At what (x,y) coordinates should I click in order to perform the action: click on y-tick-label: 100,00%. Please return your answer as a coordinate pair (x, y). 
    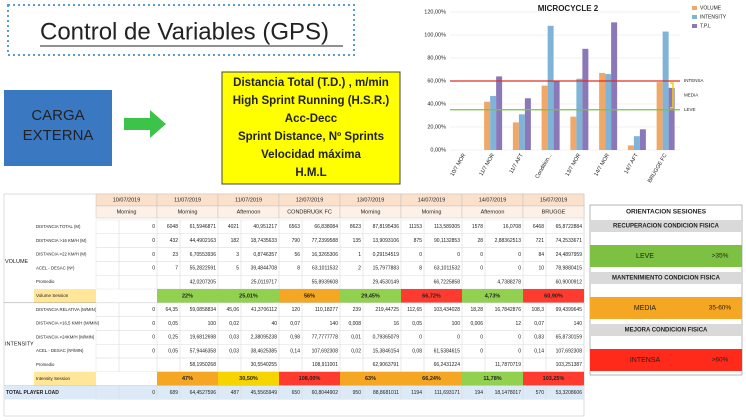
    Looking at the image, I should click on (435, 35).